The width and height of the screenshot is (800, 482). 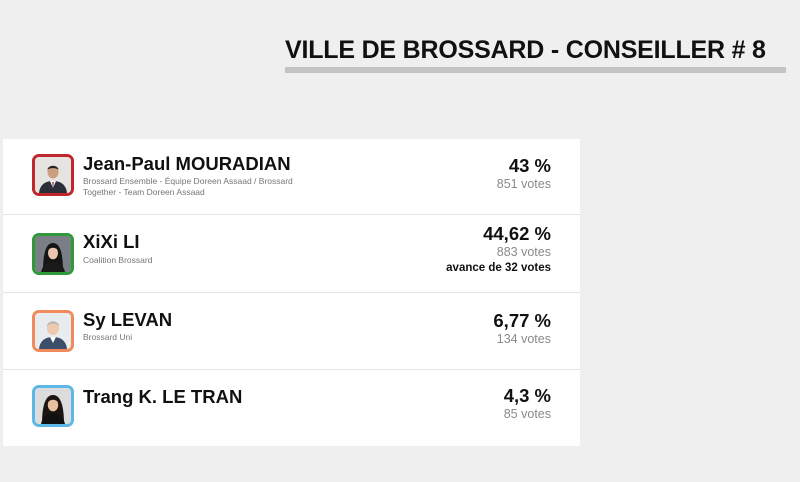 I want to click on title-underline, so click(x=535, y=70).